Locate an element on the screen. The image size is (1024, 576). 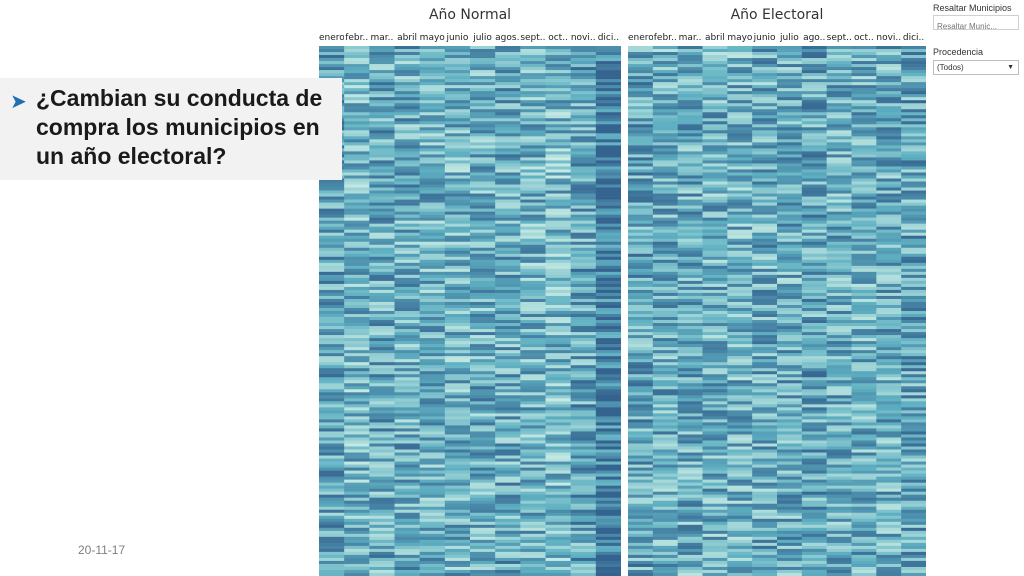
month-label: mar.. is located at coordinates (690, 38).